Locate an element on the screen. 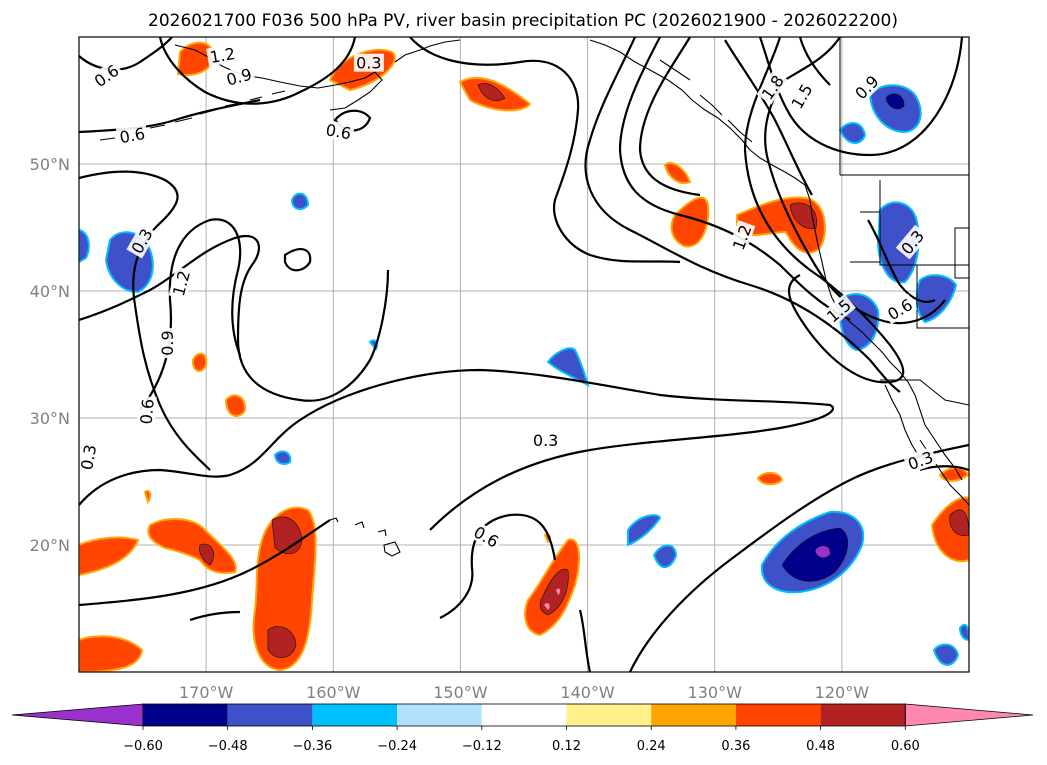 Image resolution: width=1047 pixels, height=765 pixels. colorbar-frame is located at coordinates (524, 715).